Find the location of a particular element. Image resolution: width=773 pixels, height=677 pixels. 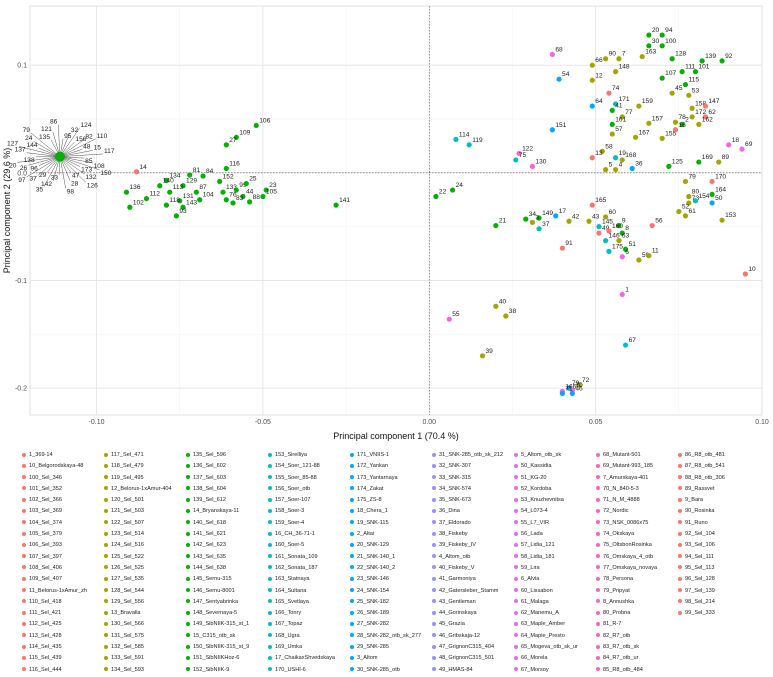

legend-label: 47_GrignonC315_404 is located at coordinates (467, 647).